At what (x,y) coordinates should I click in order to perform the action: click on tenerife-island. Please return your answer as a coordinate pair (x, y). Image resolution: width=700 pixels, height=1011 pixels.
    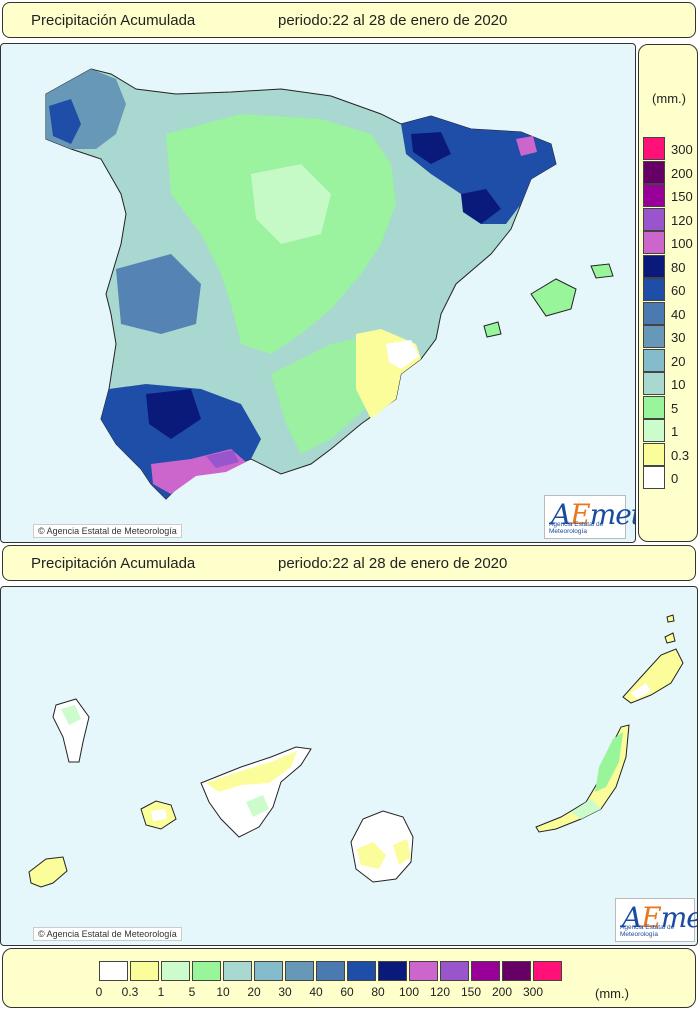
    Looking at the image, I should click on (256, 792).